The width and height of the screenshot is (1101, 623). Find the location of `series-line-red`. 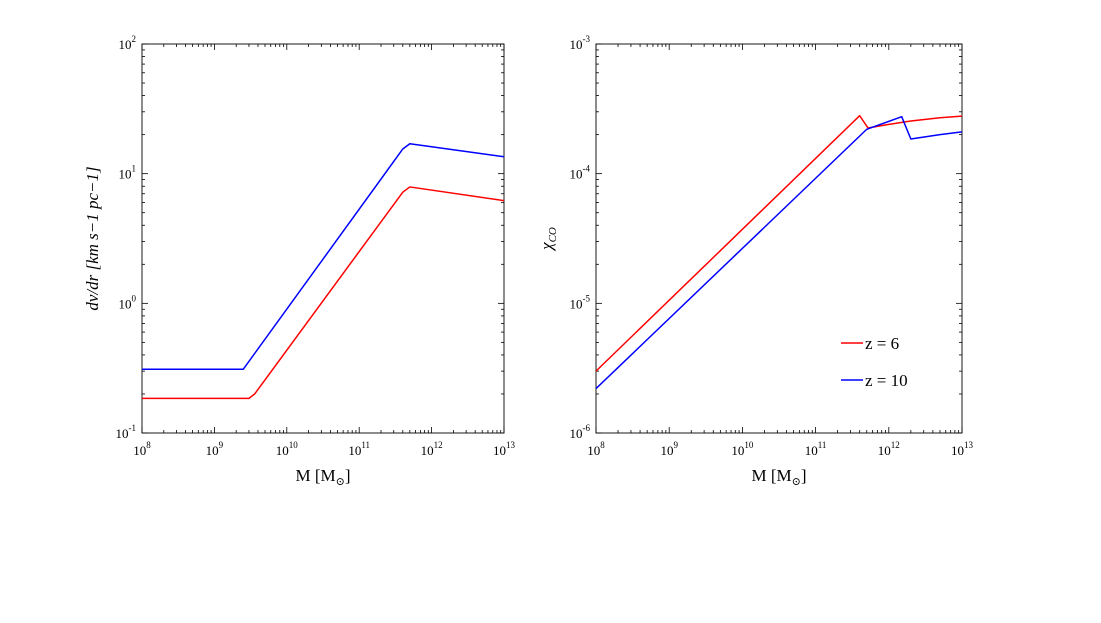

series-line-red is located at coordinates (323, 293).